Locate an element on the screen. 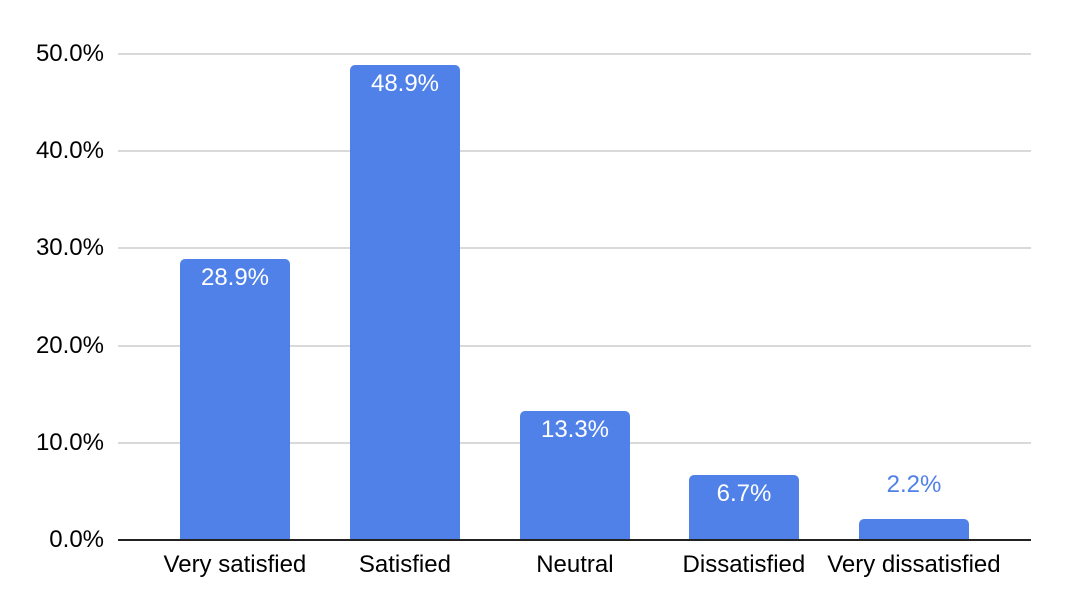  x-axis-label-satisfied: Satisfied is located at coordinates (404, 564).